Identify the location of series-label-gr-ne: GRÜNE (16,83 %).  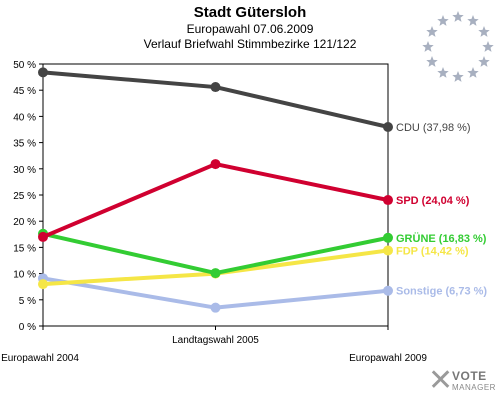
(441, 238).